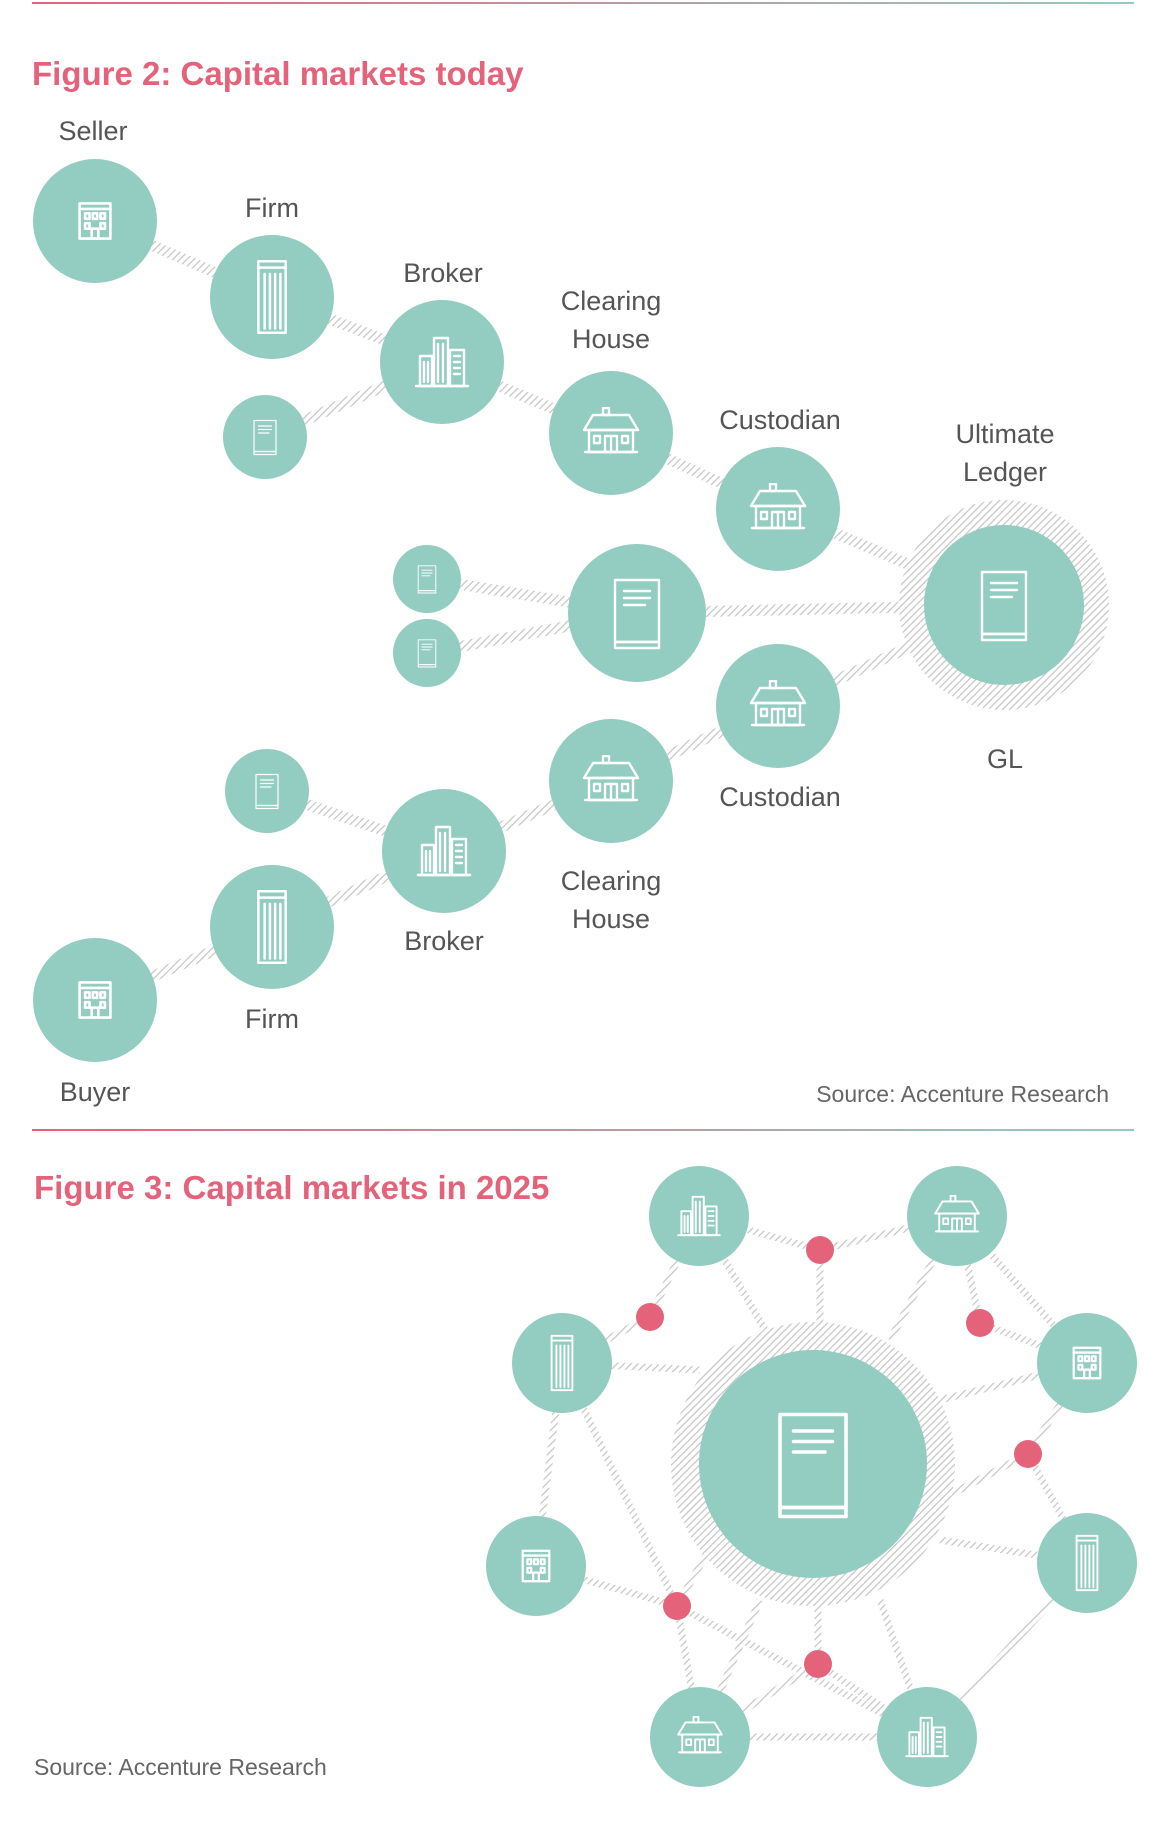  I want to click on node-clearing-house-bottom, so click(611, 781).